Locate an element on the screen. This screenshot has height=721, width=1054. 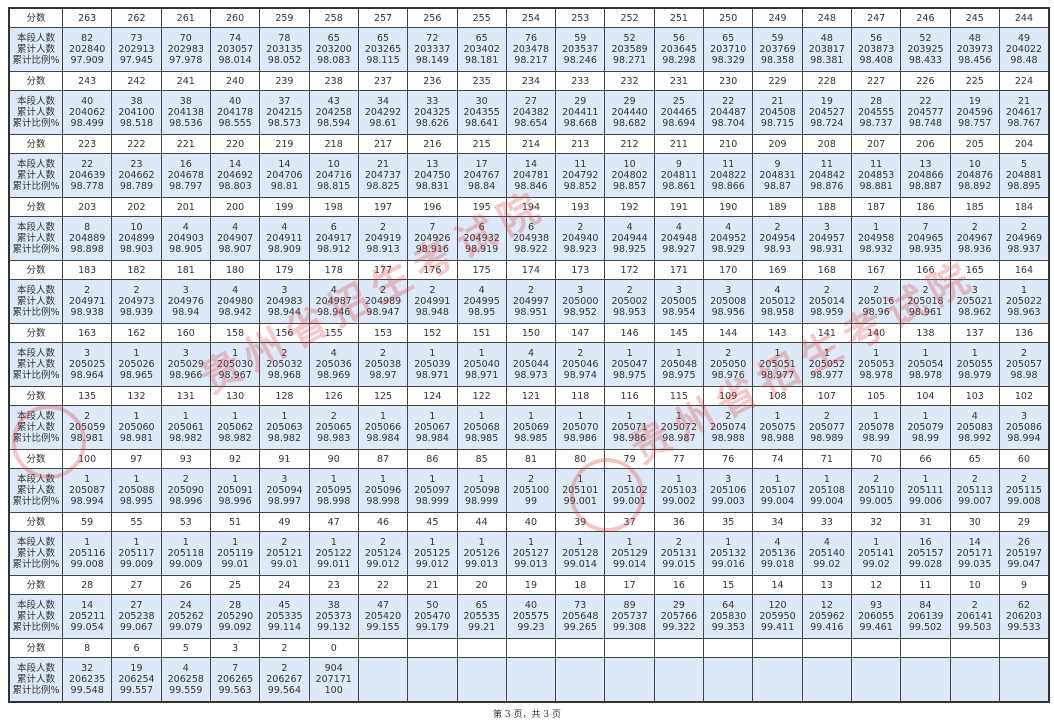
data-cell: 65 203710 98.329 is located at coordinates (728, 49).